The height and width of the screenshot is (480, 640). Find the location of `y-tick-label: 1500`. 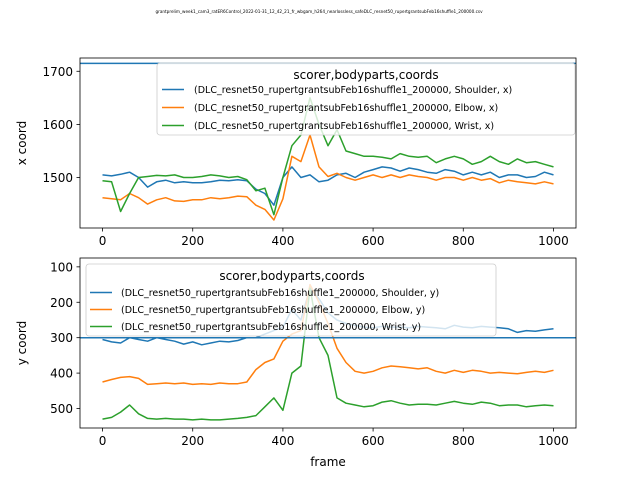

y-tick-label: 1500 is located at coordinates (57, 178).